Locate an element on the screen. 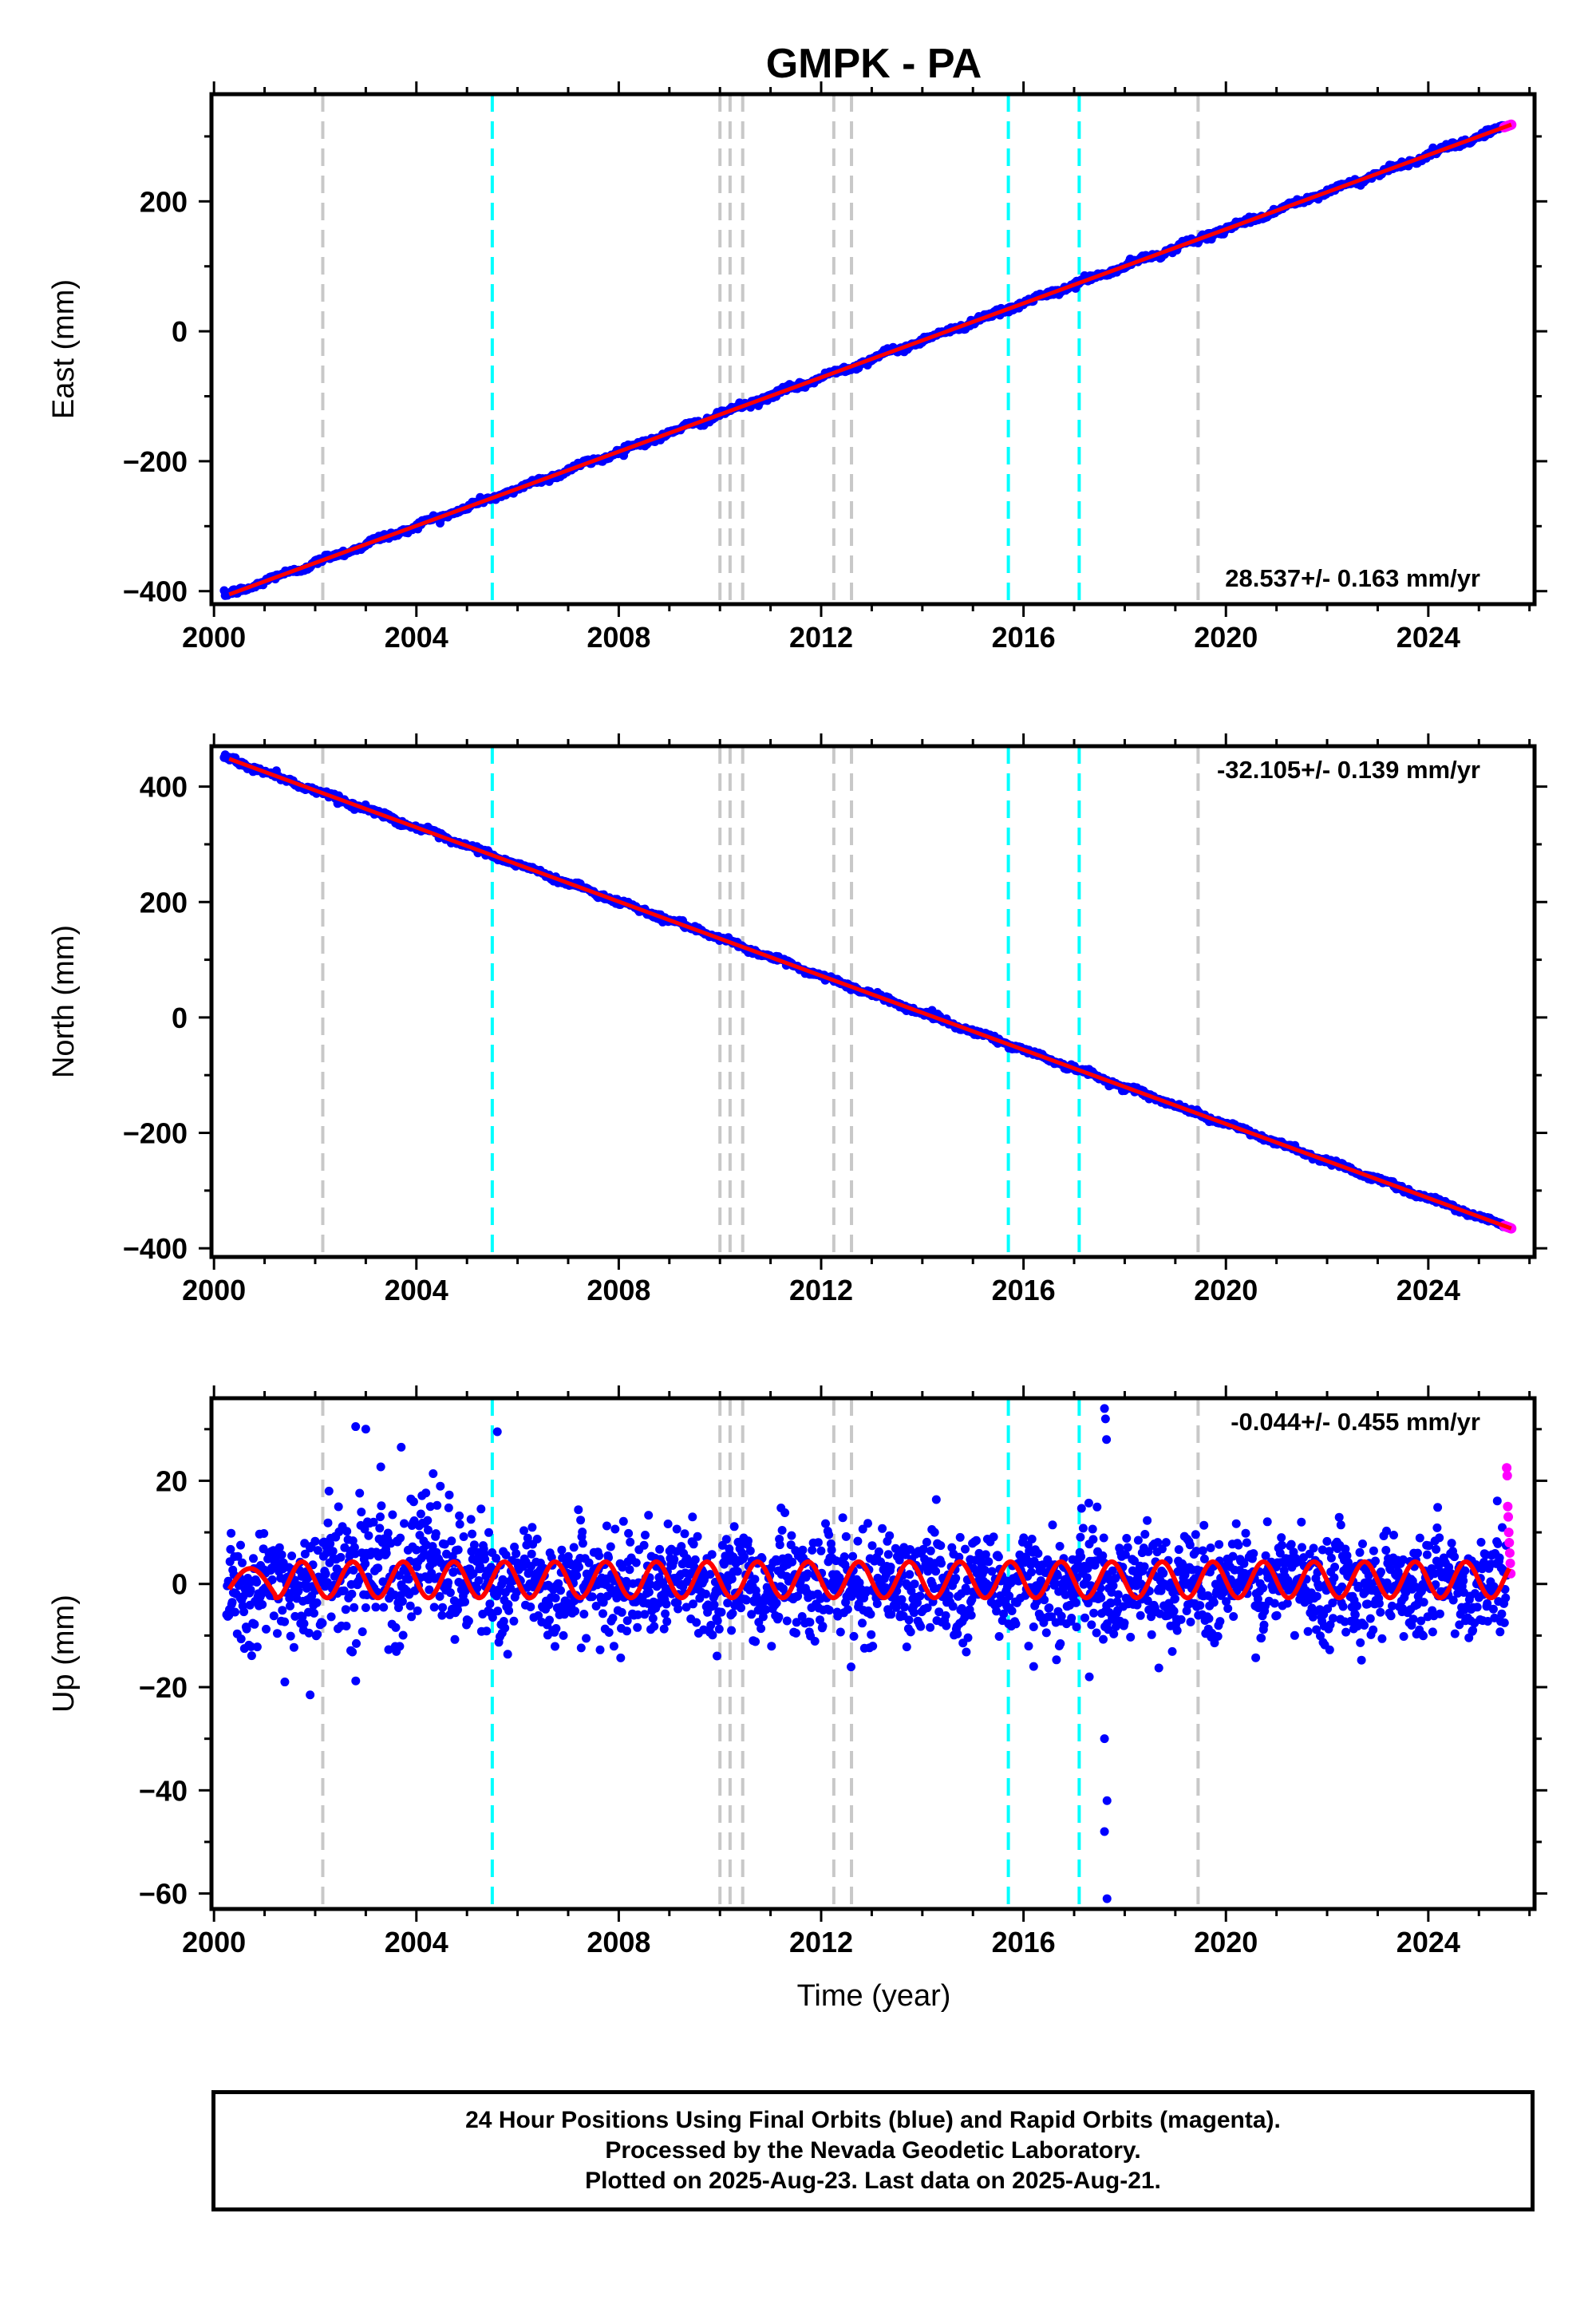 The height and width of the screenshot is (2316, 1596). x-tick-label: 2004 is located at coordinates (416, 1290).